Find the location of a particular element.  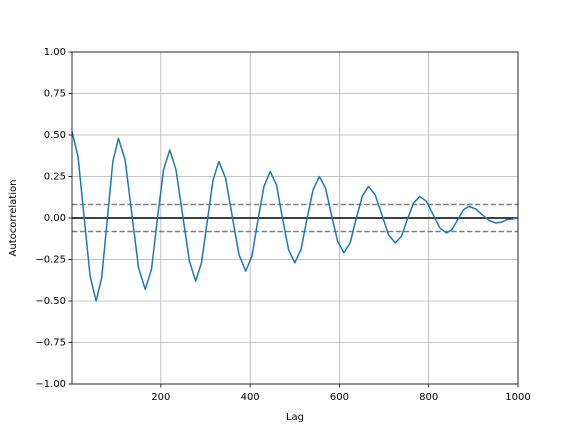

y-tick-label: 0.00 is located at coordinates (55, 218).